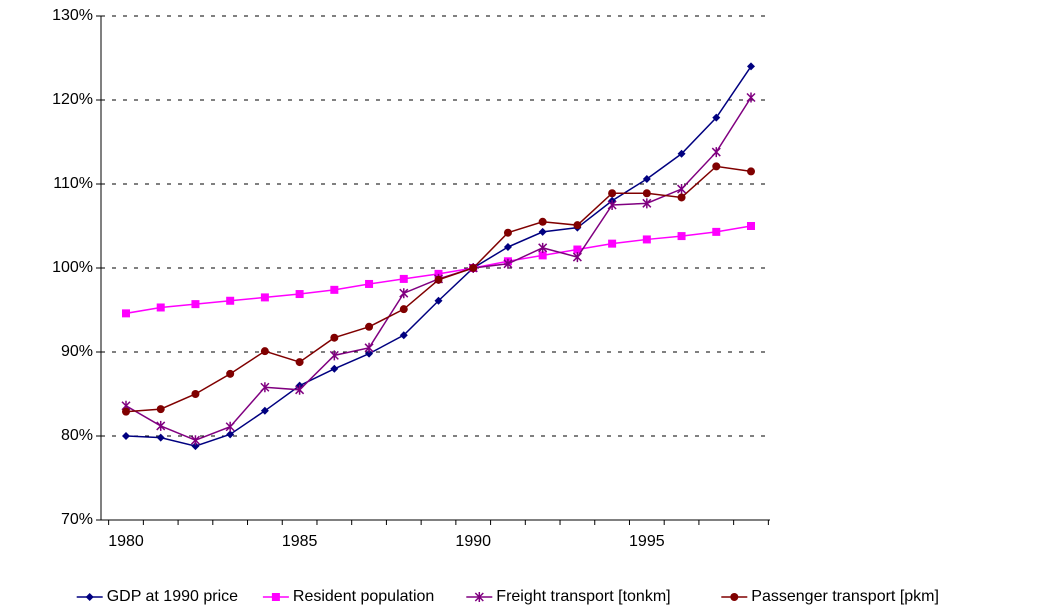 The width and height of the screenshot is (1053, 613). Describe the element at coordinates (583, 596) in the screenshot. I see `legend-label: Freight transport [tonkm]` at that location.